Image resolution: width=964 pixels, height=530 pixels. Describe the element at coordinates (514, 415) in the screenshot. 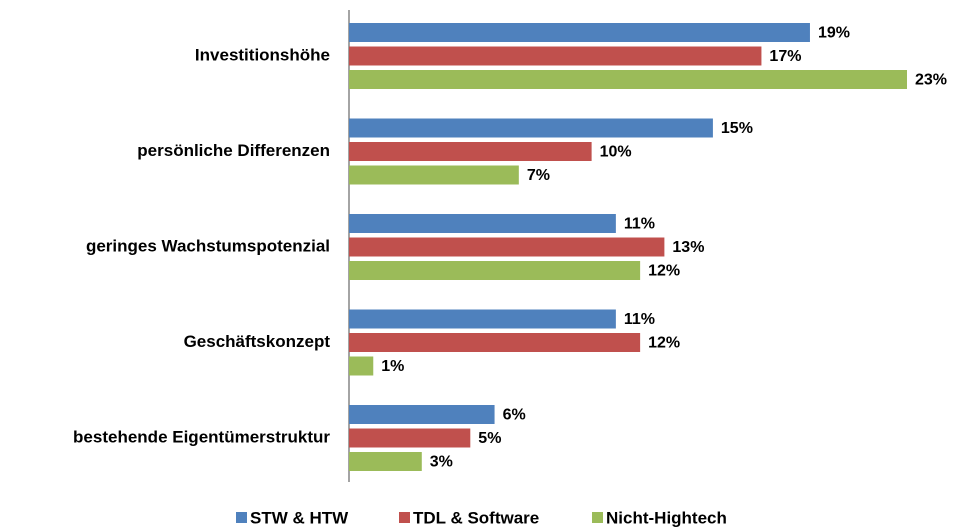

I see `value-label: 6%` at that location.